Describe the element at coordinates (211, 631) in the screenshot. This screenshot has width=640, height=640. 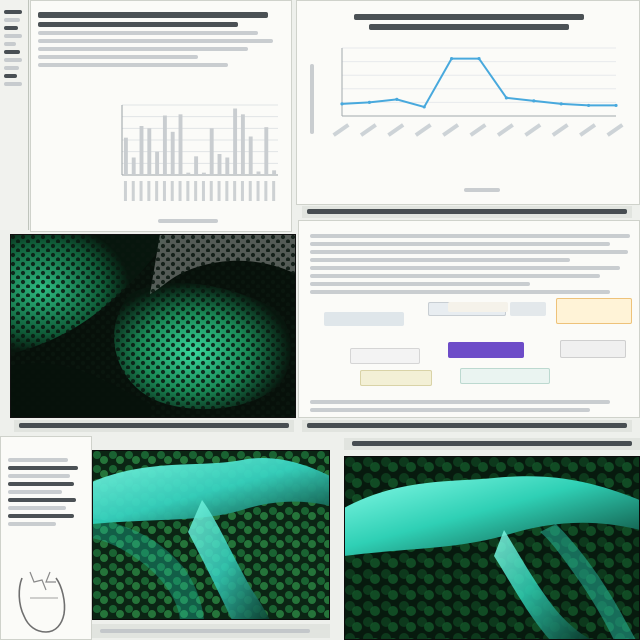
I see `caption-bottom-middle` at that location.